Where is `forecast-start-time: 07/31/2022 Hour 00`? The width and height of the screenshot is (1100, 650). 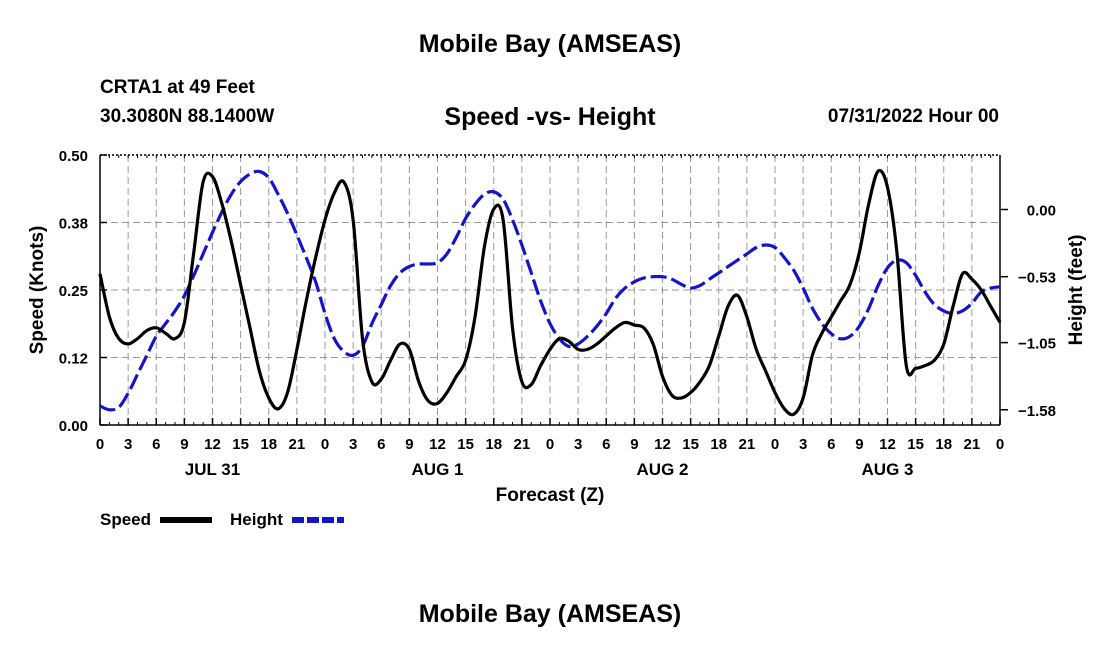 forecast-start-time: 07/31/2022 Hour 00 is located at coordinates (913, 116).